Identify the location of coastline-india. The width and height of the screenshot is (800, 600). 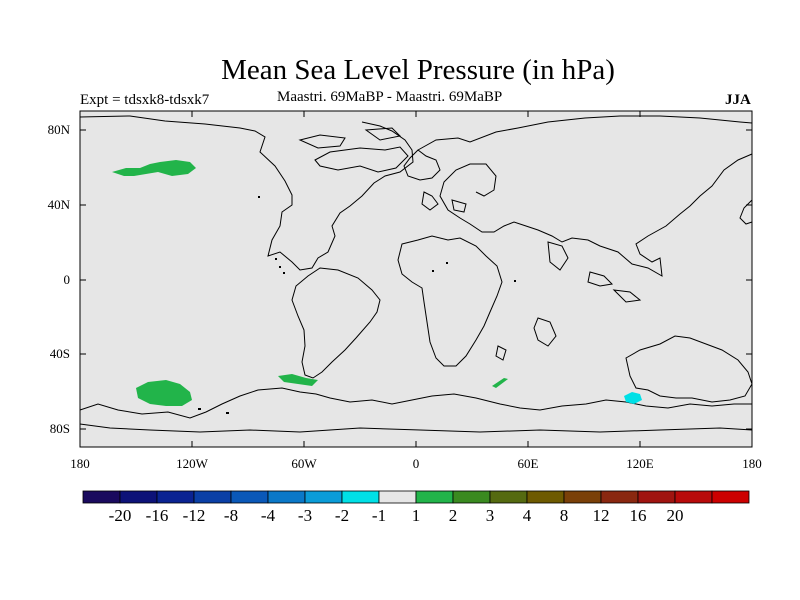
(558, 256).